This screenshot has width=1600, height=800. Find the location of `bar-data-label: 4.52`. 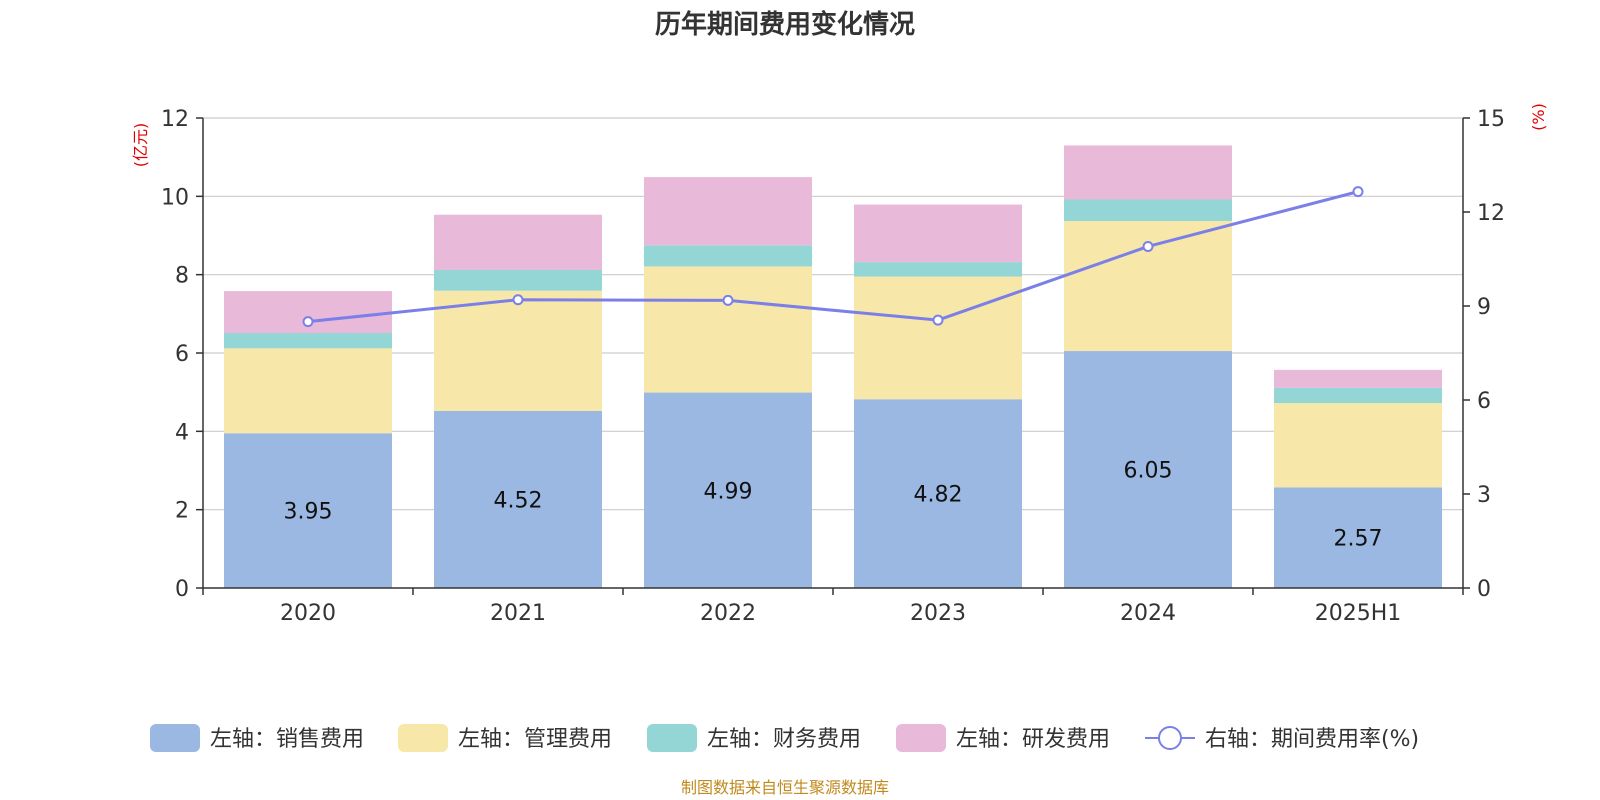

bar-data-label: 4.52 is located at coordinates (518, 500).